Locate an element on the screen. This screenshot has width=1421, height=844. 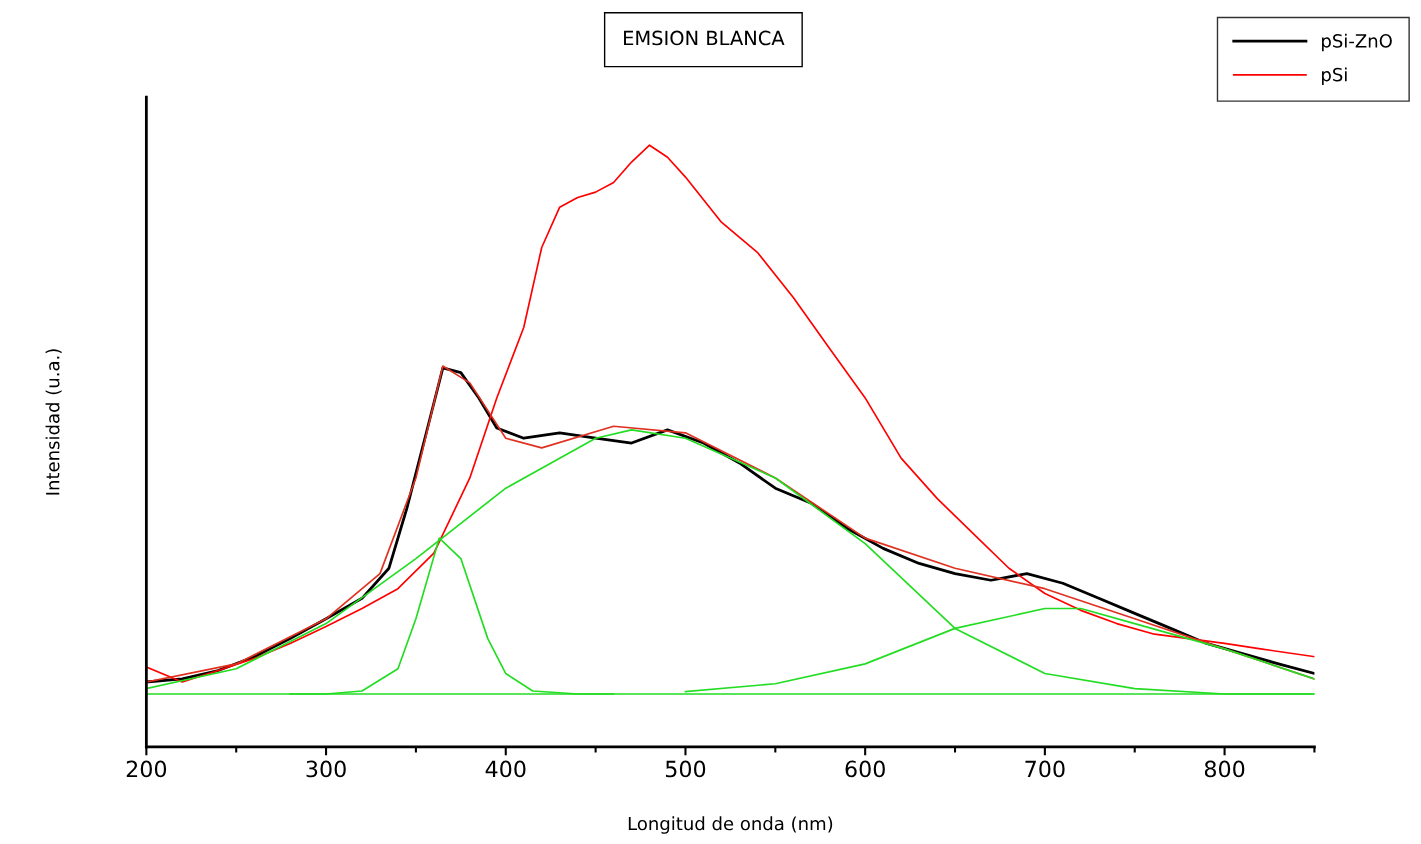
x-tick-label: 600 is located at coordinates (865, 769).